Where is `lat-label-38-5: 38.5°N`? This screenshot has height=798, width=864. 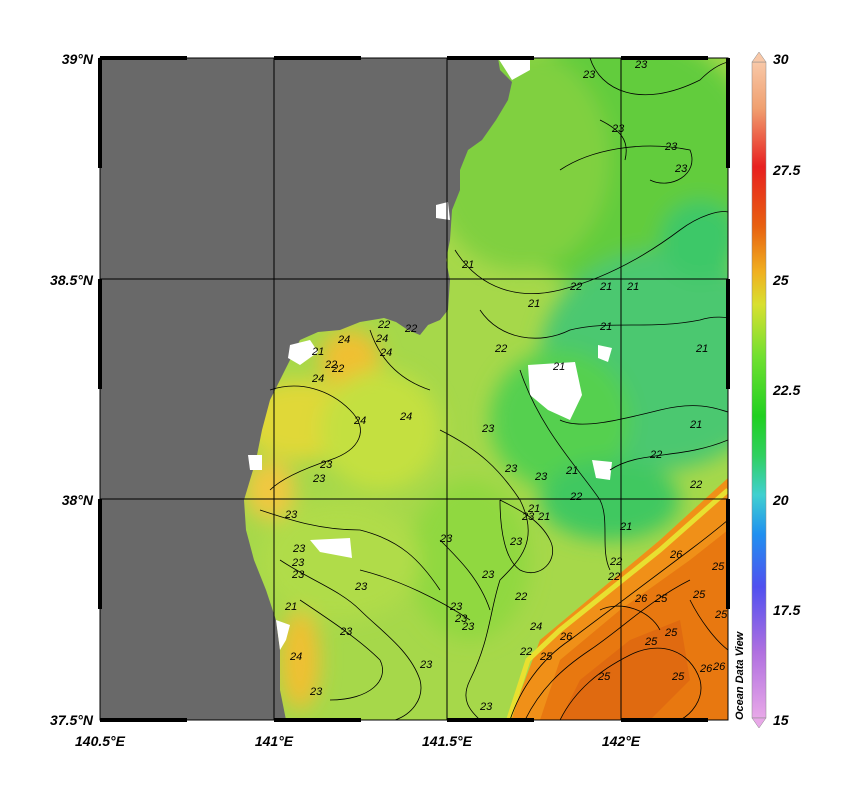 lat-label-38-5: 38.5°N is located at coordinates (71, 280).